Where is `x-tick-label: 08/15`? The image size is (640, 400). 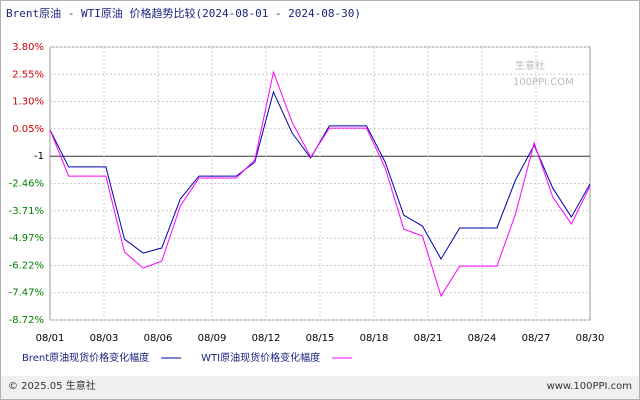 x-tick-label: 08/15 is located at coordinates (320, 338).